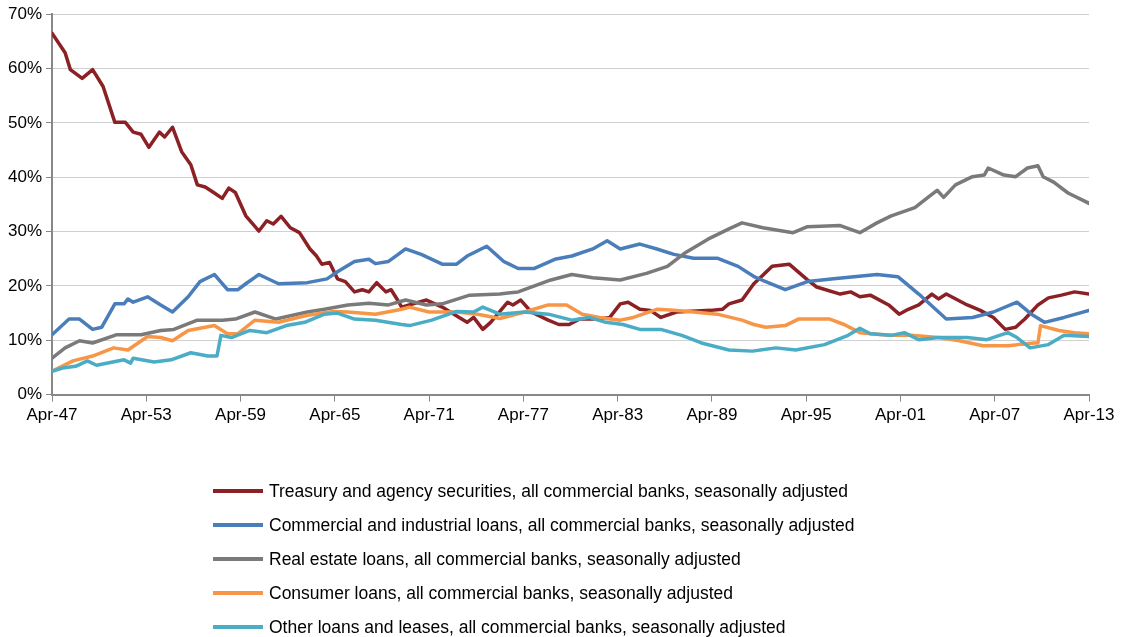 The height and width of the screenshot is (637, 1121). Describe the element at coordinates (900, 415) in the screenshot. I see `x-tick-label: Apr-01` at that location.